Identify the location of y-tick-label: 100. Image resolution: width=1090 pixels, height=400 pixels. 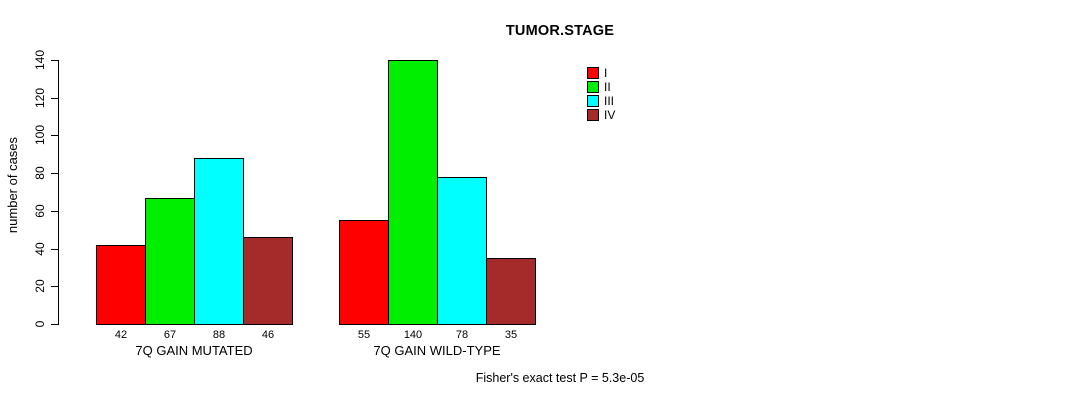
(40, 135).